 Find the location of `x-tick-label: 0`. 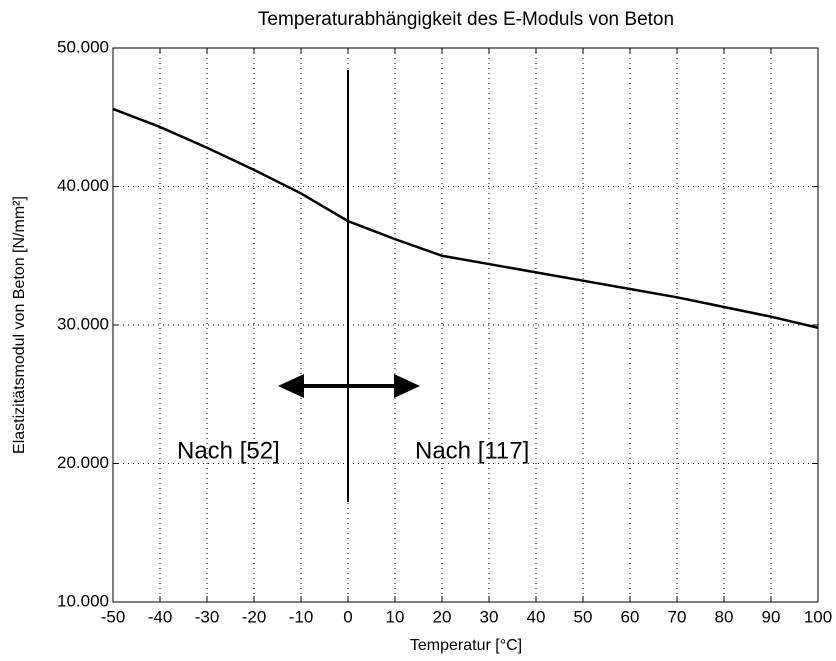

x-tick-label: 0 is located at coordinates (347, 616).